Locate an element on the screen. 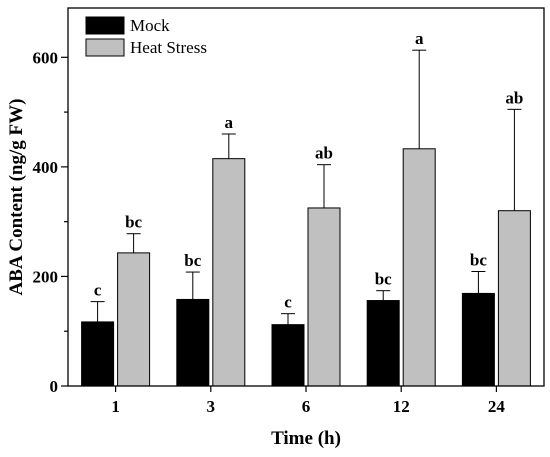 The height and width of the screenshot is (457, 550). y-axis-title: ABA Content (ng/g FW) is located at coordinates (16, 197).